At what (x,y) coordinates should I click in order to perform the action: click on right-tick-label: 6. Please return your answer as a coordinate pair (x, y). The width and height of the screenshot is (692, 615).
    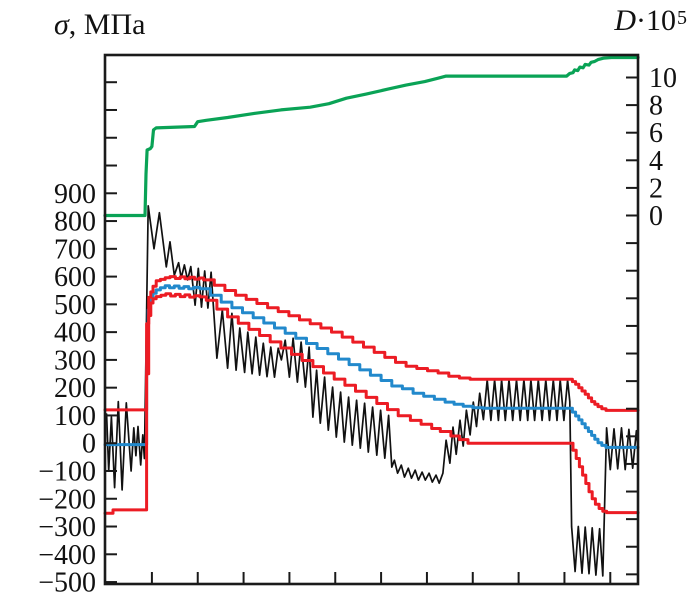
    Looking at the image, I should click on (656, 133).